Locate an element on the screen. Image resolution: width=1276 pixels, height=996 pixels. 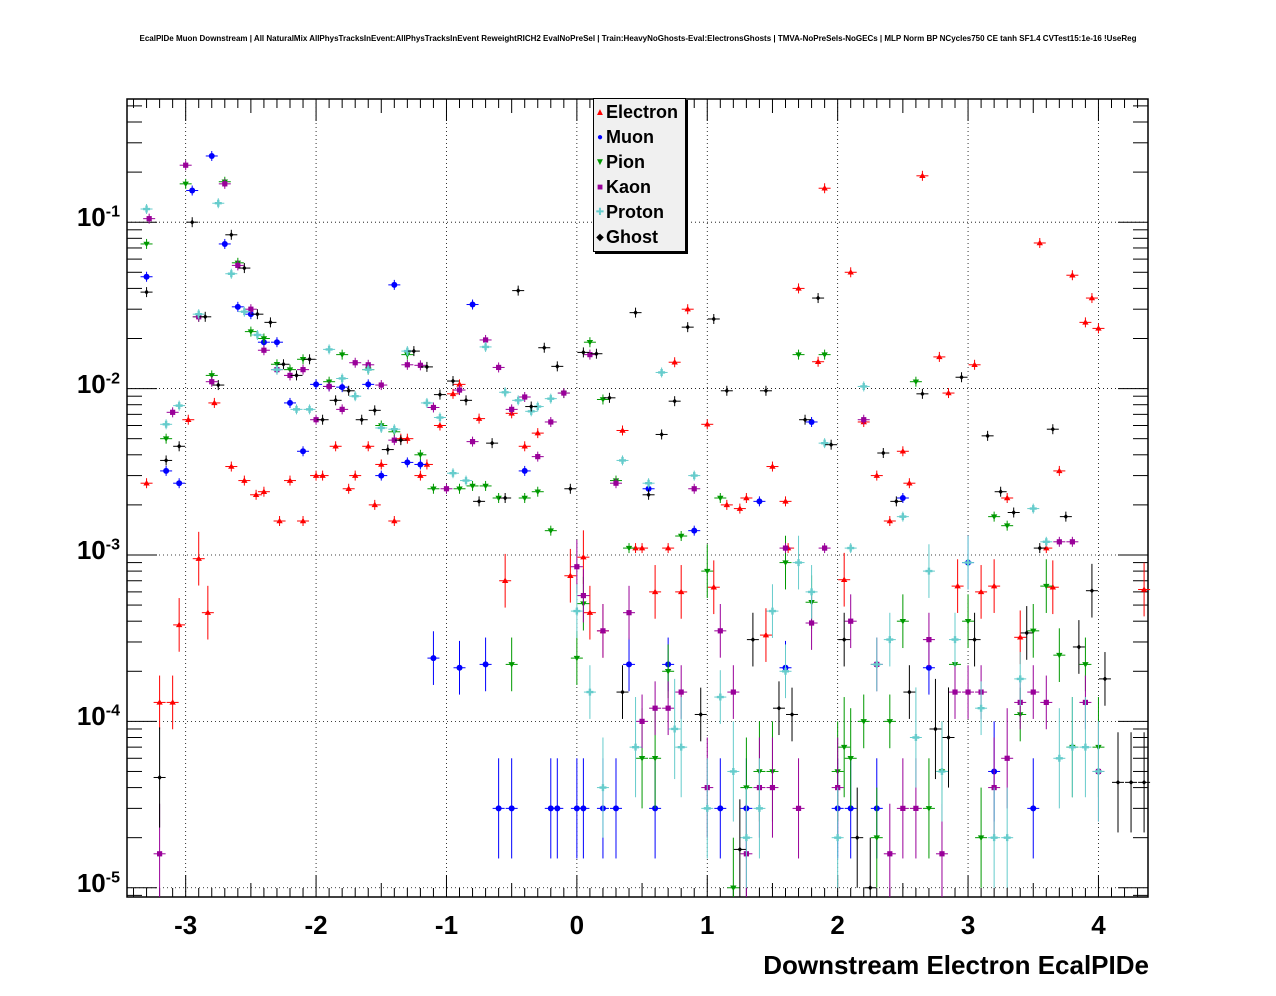
square-marker-icon: ■ is located at coordinates (600, 187).